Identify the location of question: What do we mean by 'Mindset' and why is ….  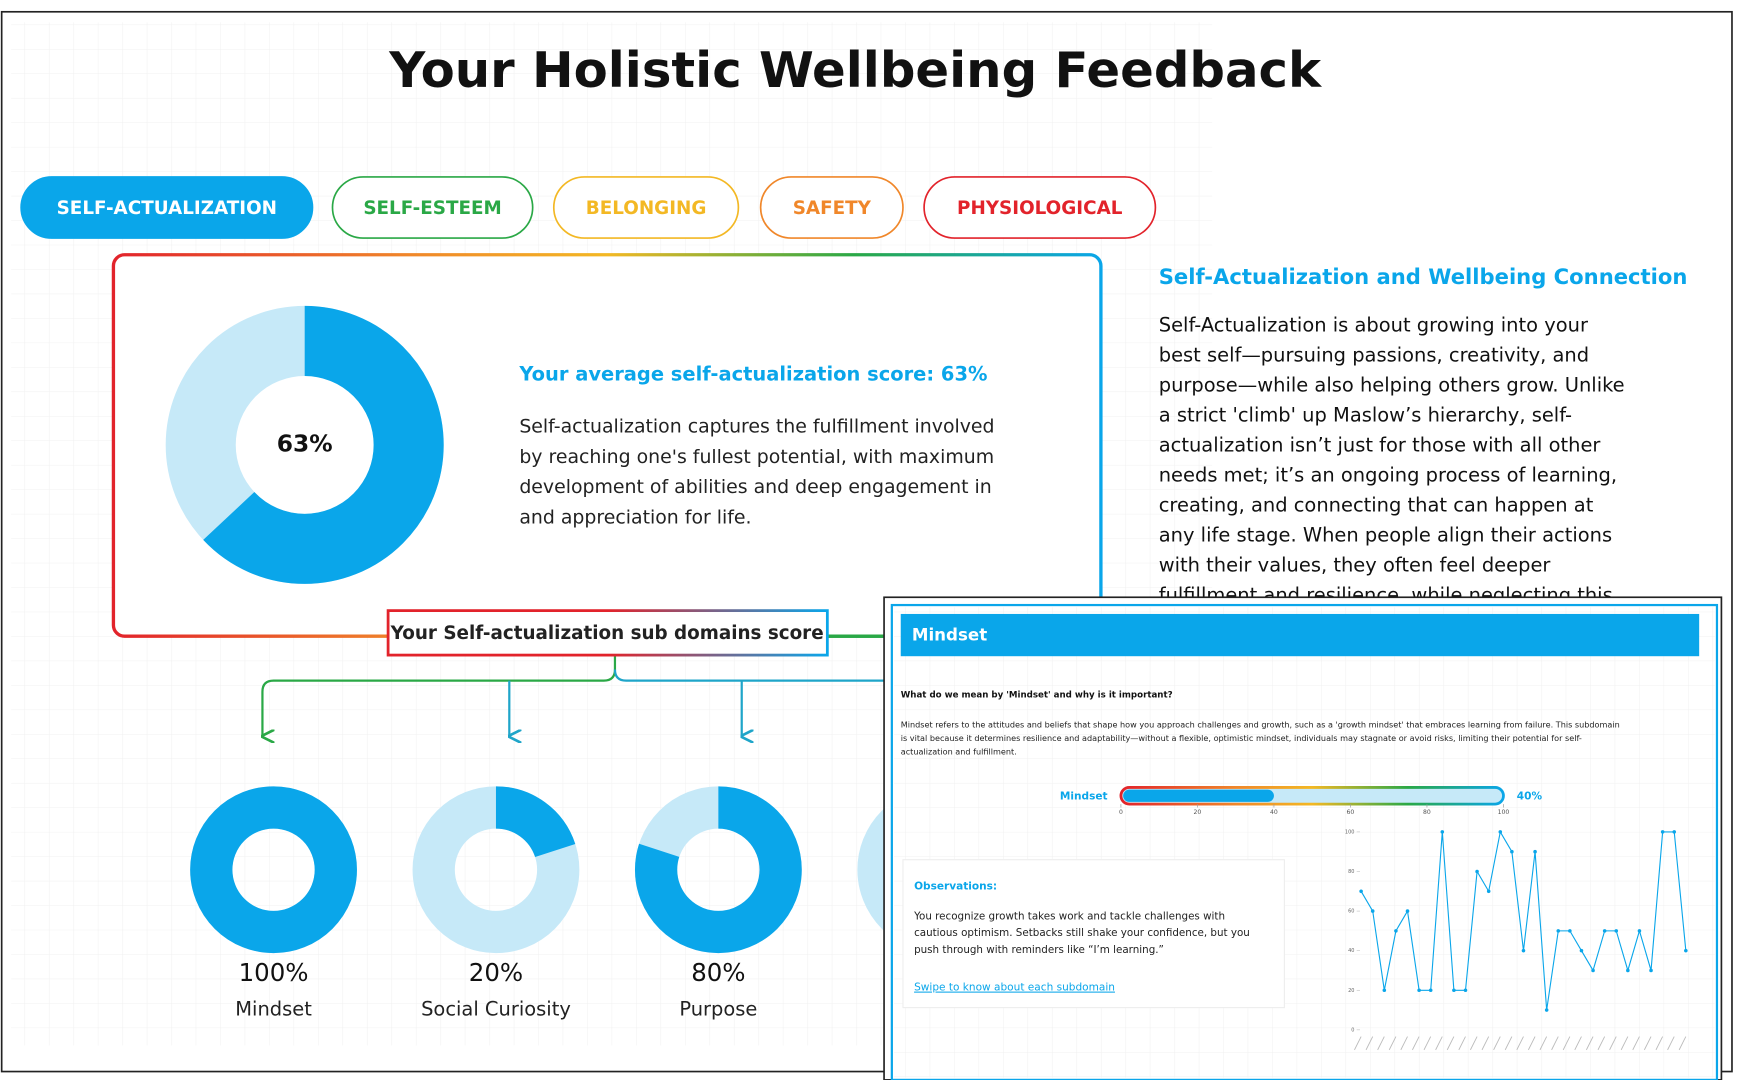
(1037, 696).